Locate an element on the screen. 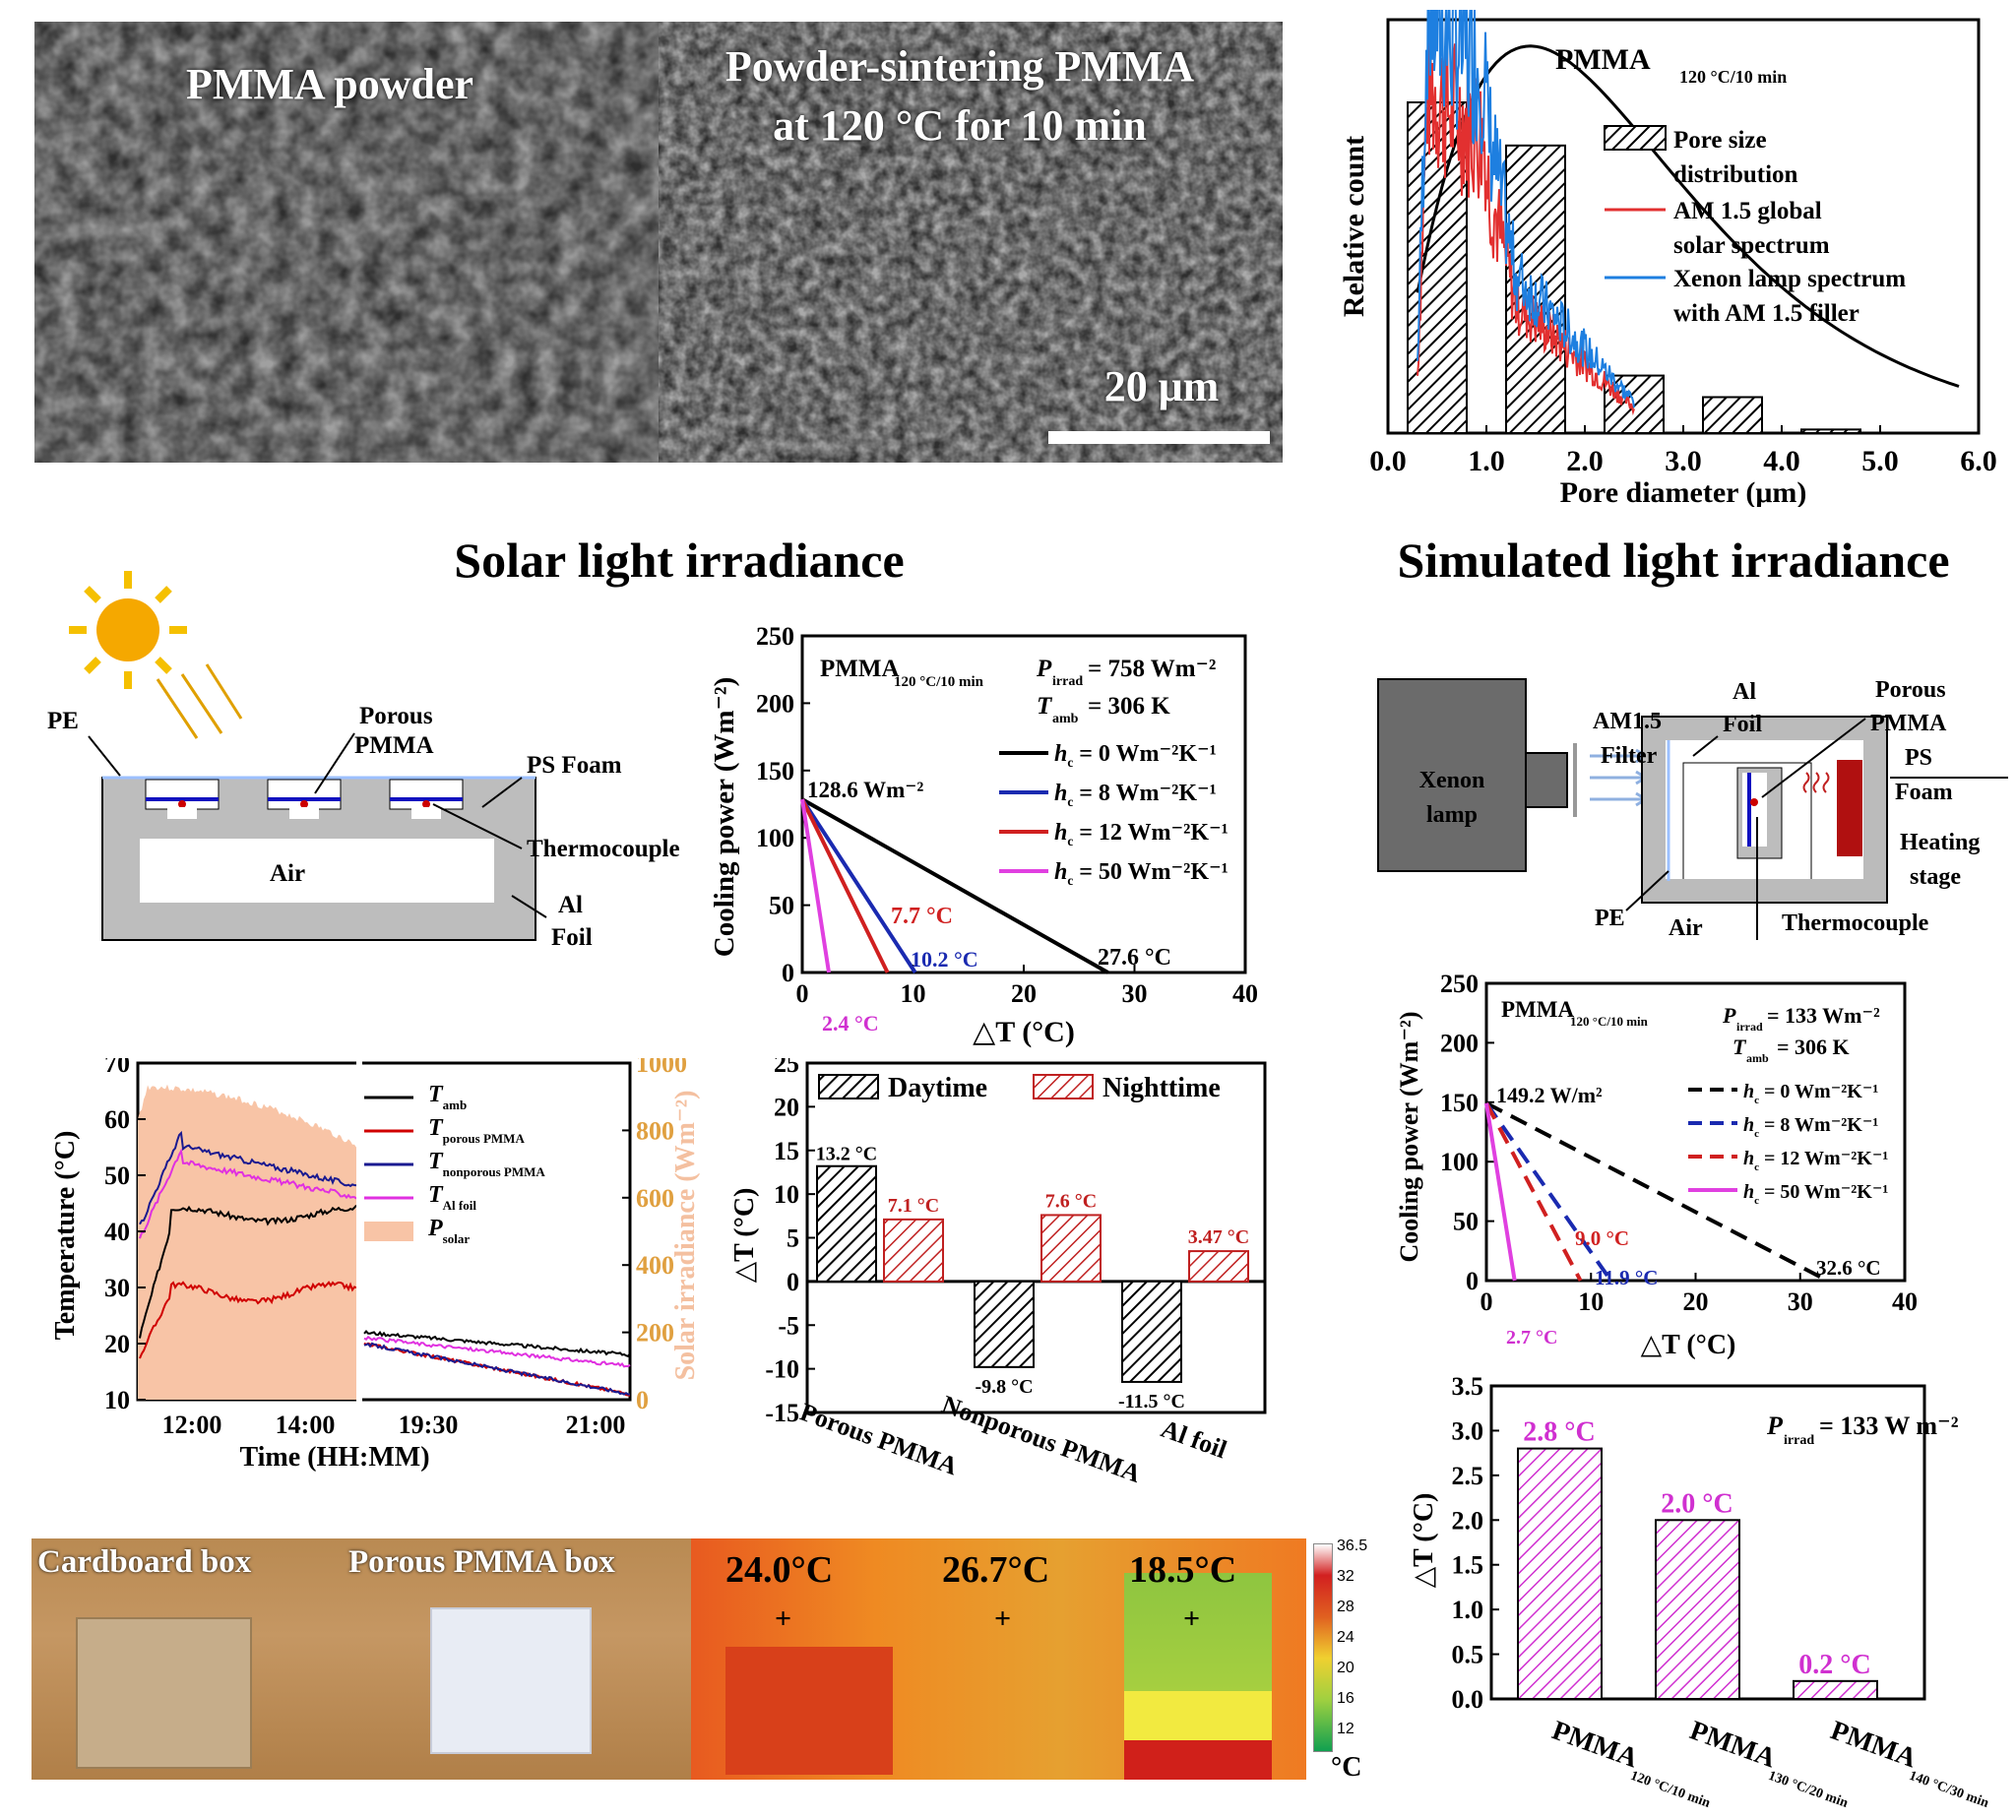  sem-right-label-1: Powder-sintering PMMA is located at coordinates (959, 66).